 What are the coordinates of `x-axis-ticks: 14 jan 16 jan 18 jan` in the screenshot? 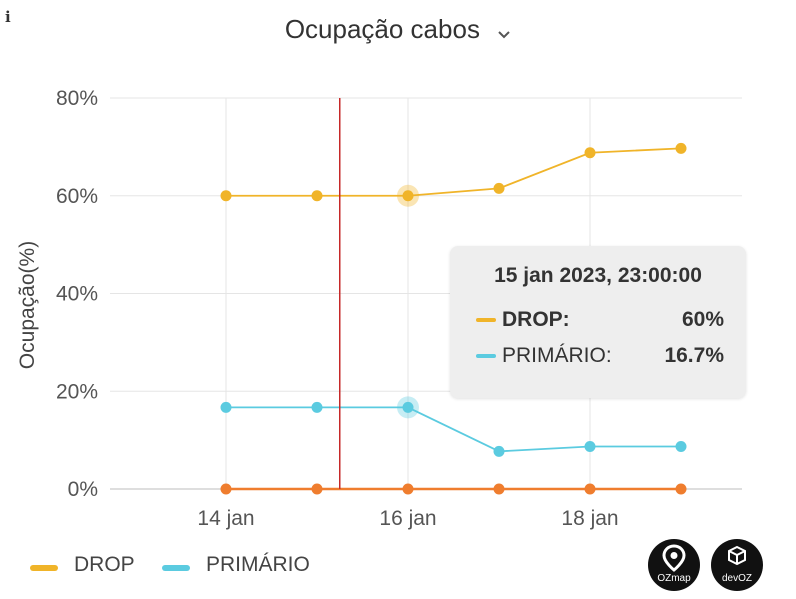 It's located at (407, 518).